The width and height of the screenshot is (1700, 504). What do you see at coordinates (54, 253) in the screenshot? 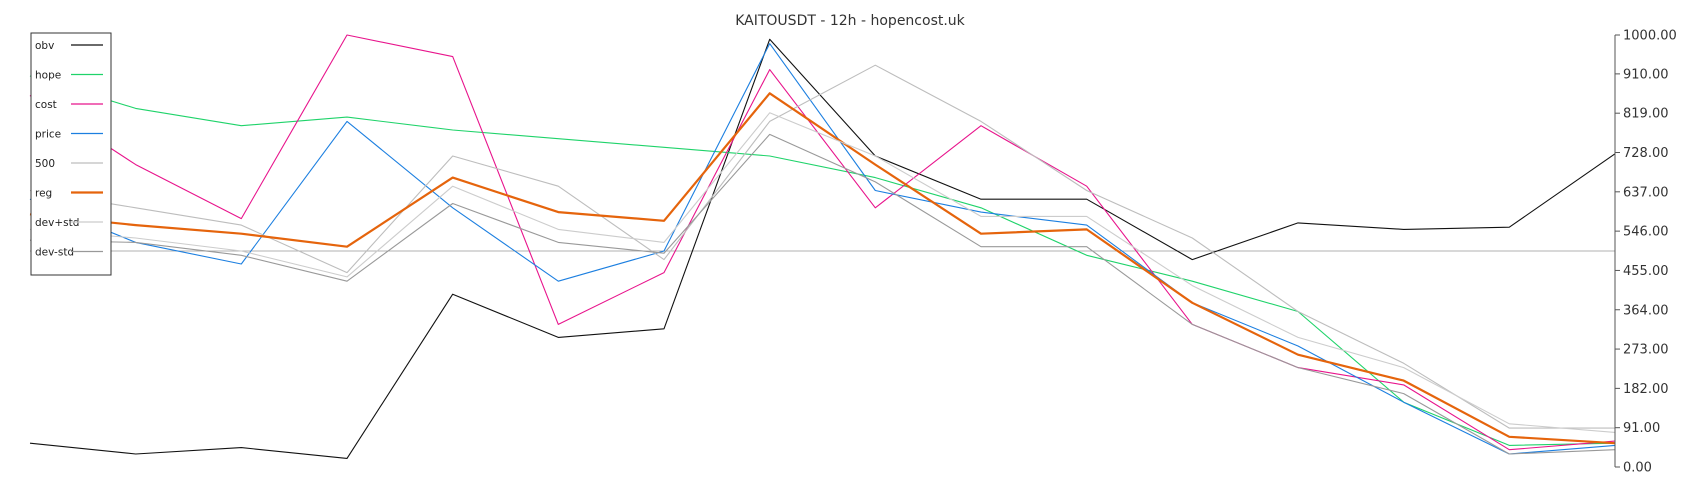
I see `legend-label: dev-std` at bounding box center [54, 253].